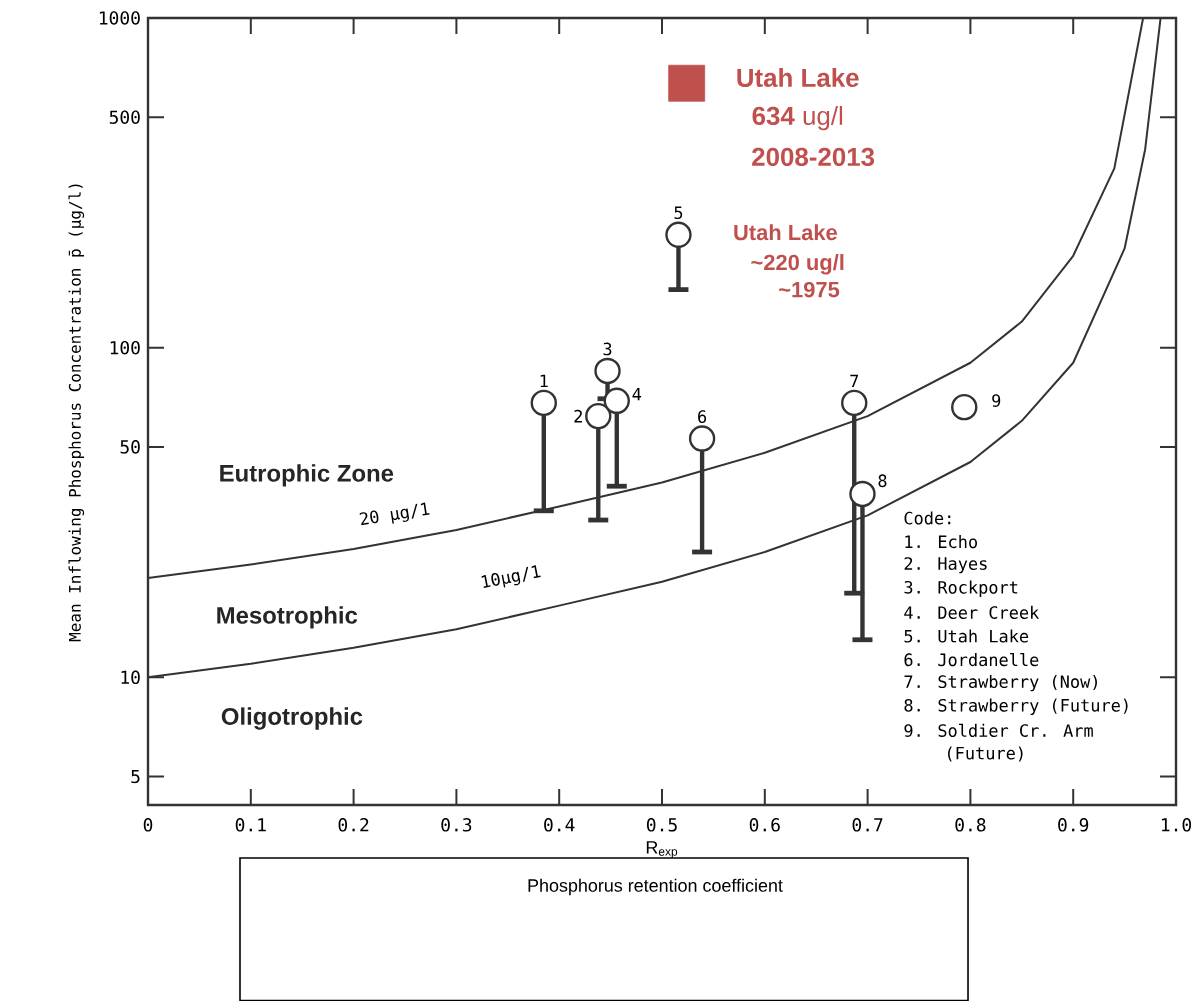  I want to click on x-tick-label: 0.6, so click(764, 825).